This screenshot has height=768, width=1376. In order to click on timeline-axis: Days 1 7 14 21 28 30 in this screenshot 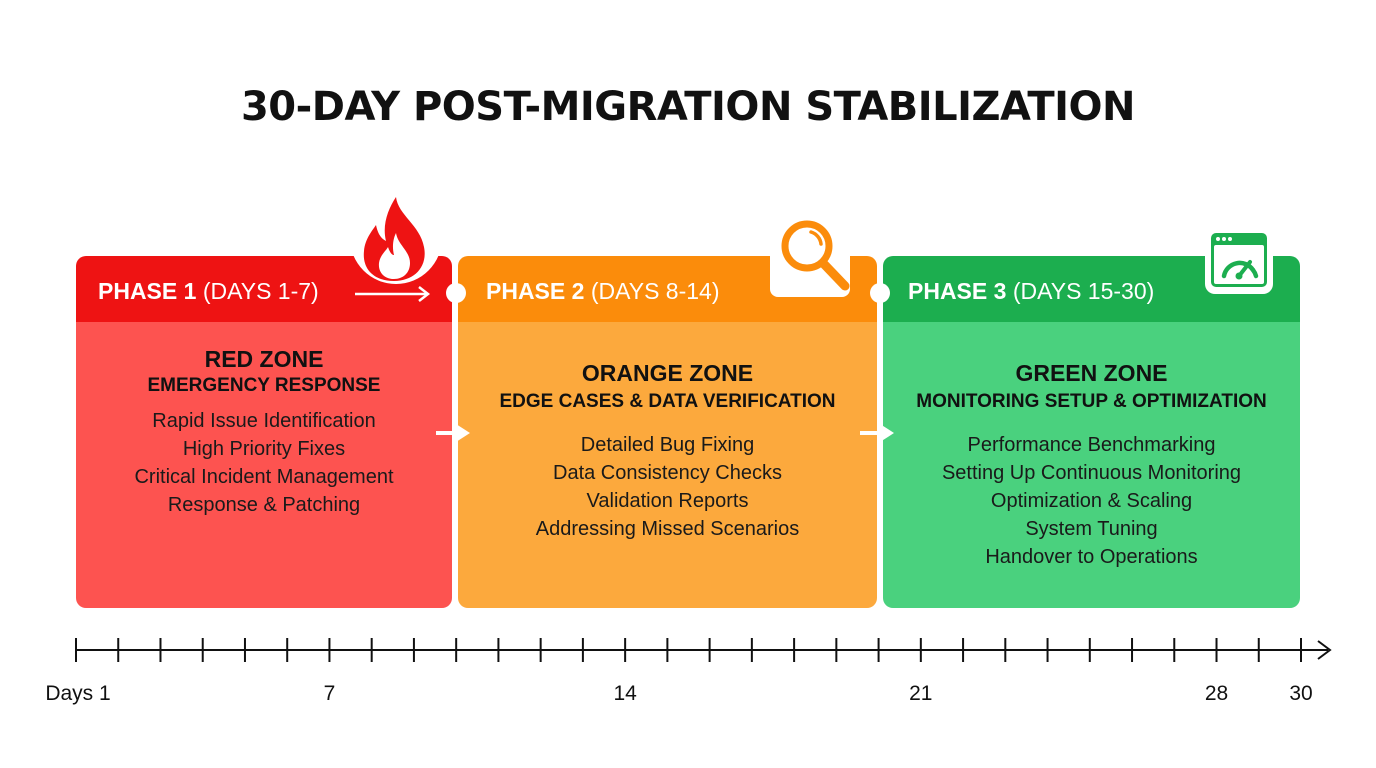, I will do `click(688, 680)`.